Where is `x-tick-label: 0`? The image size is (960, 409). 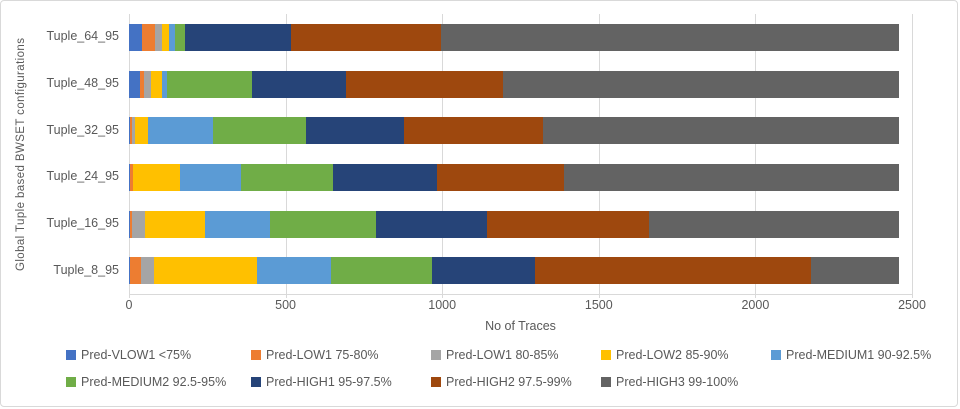
x-tick-label: 0 is located at coordinates (129, 305).